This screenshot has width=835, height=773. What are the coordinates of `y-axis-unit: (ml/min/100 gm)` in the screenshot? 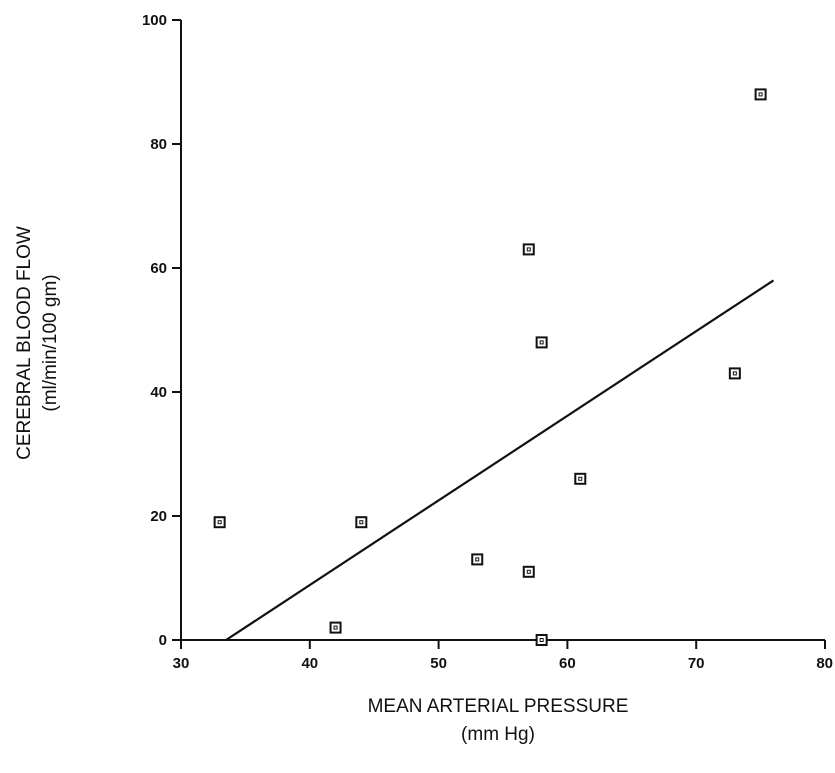 It's located at (50, 342).